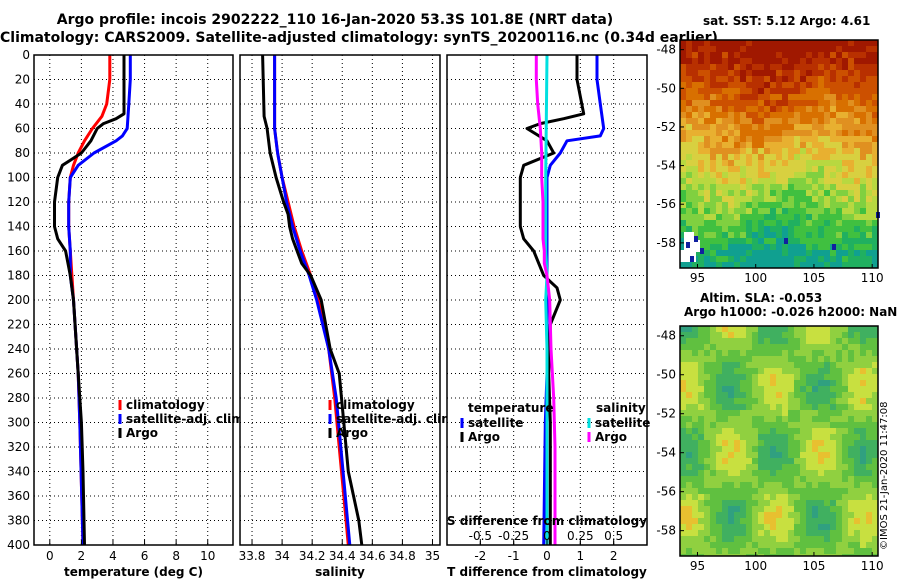 This screenshot has height=580, width=900. Describe the element at coordinates (480, 536) in the screenshot. I see `difference-s-tick-label: -0.5` at that location.